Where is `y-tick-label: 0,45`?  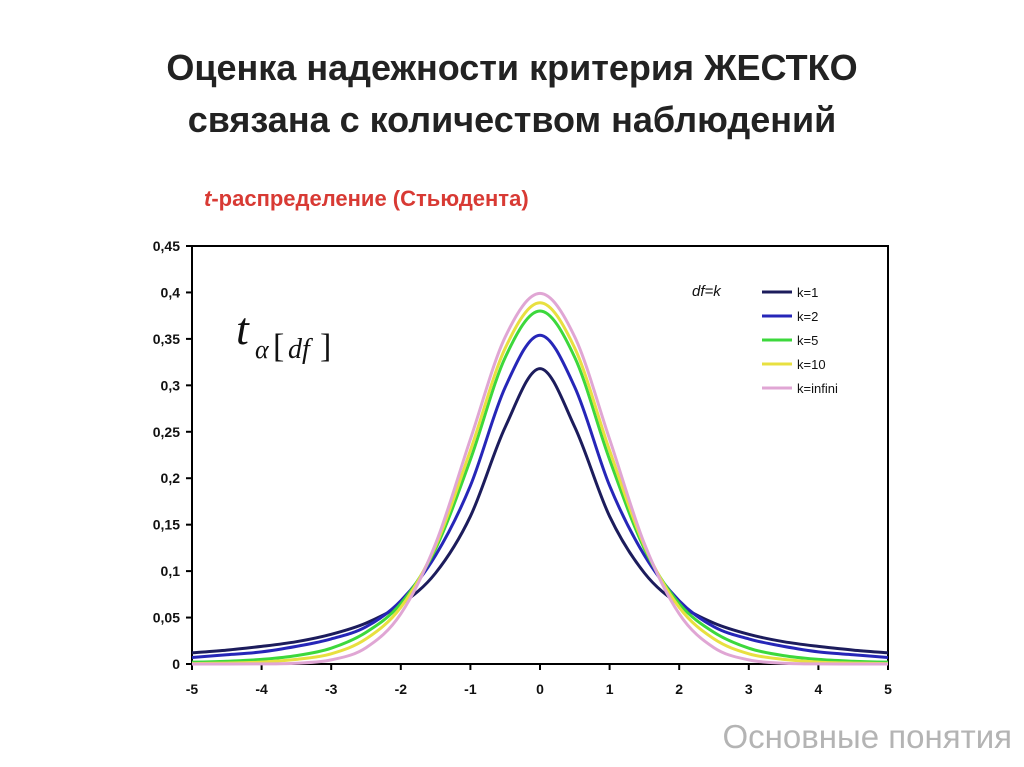 y-tick-label: 0,45 is located at coordinates (166, 246).